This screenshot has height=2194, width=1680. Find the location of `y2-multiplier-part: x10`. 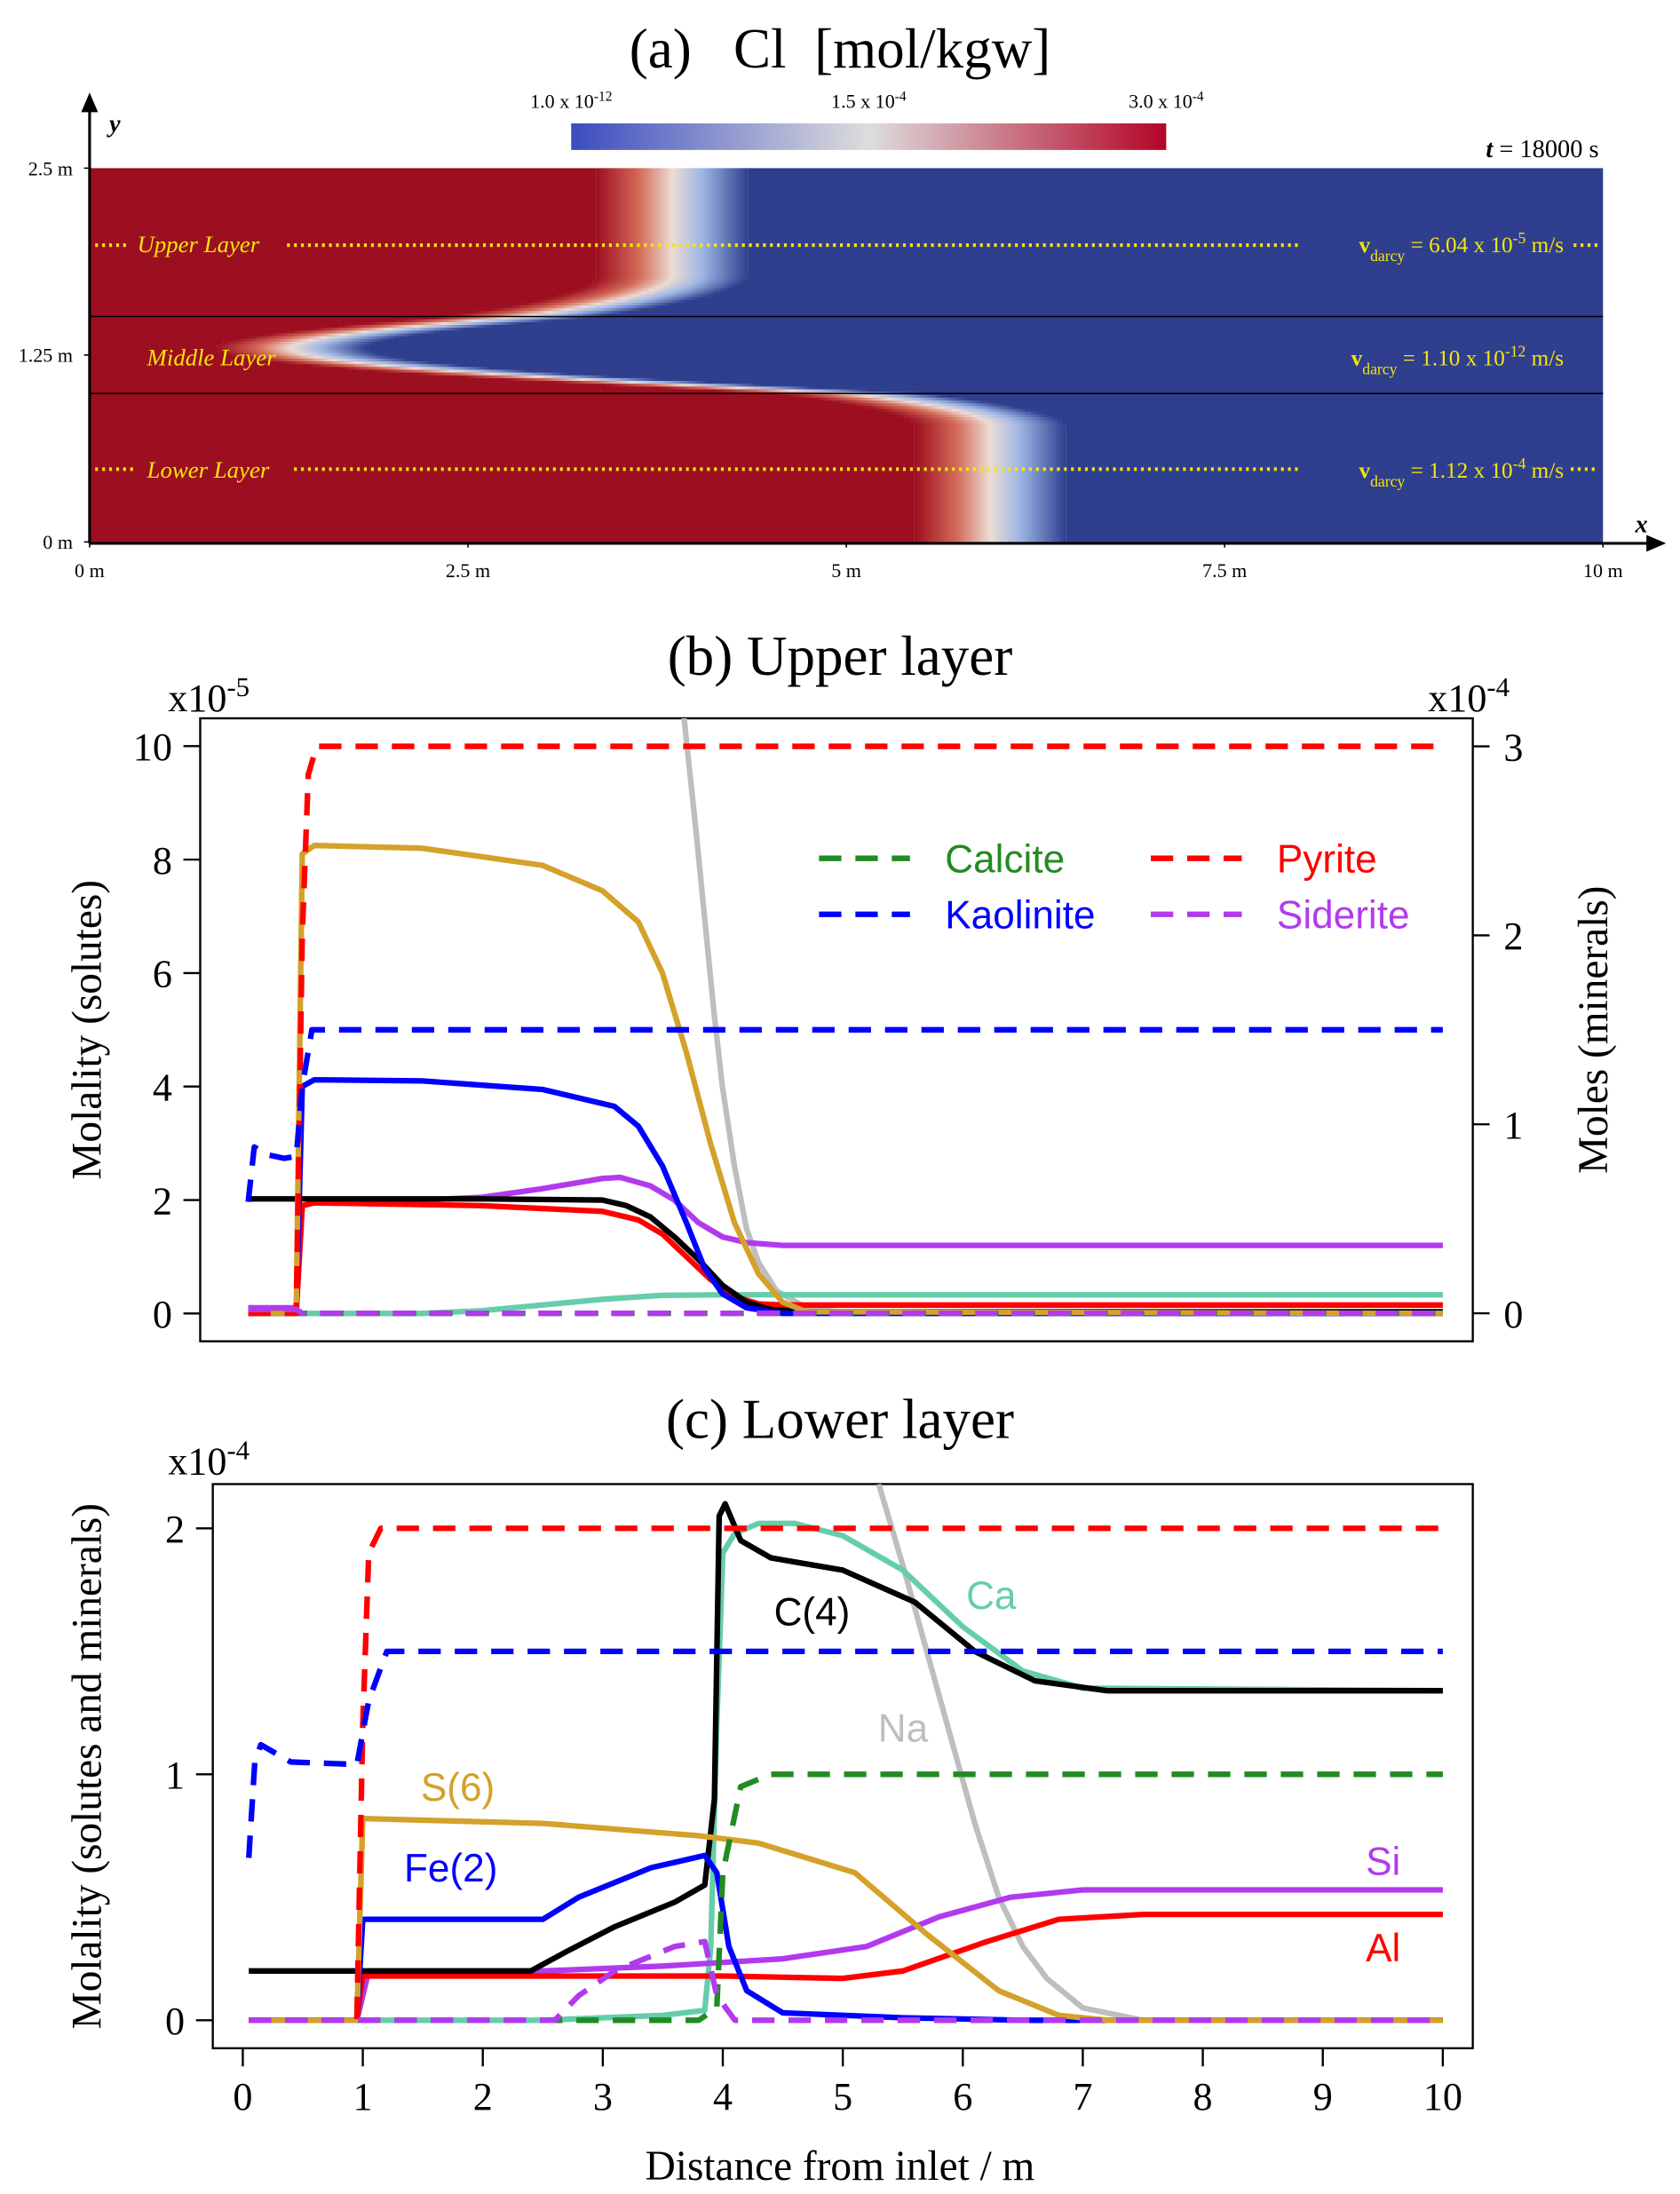

y2-multiplier-part: x10 is located at coordinates (1457, 698).